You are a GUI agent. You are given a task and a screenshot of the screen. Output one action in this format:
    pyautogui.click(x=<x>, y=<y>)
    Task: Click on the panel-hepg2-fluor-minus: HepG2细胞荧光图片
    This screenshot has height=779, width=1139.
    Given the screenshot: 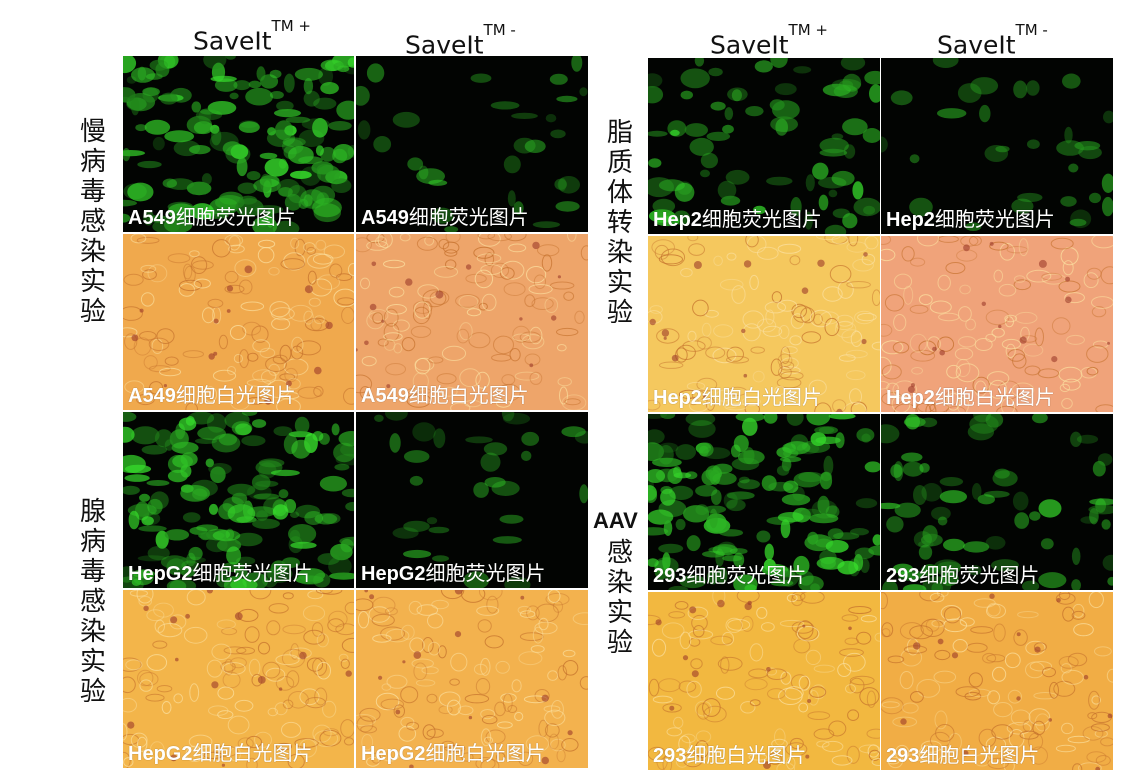 What is the action you would take?
    pyautogui.click(x=472, y=500)
    